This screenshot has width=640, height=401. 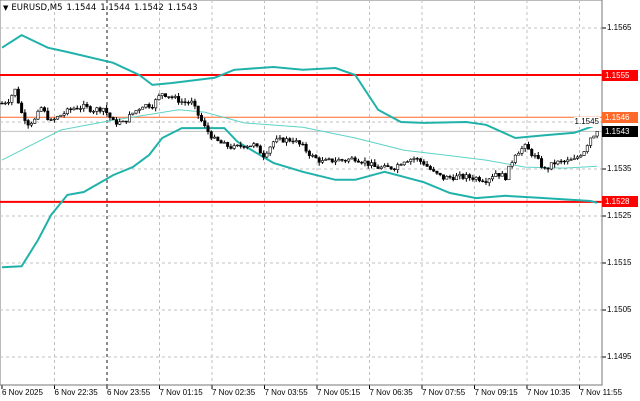 What do you see at coordinates (81, 8) in the screenshot?
I see `open-value: 1.1544` at bounding box center [81, 8].